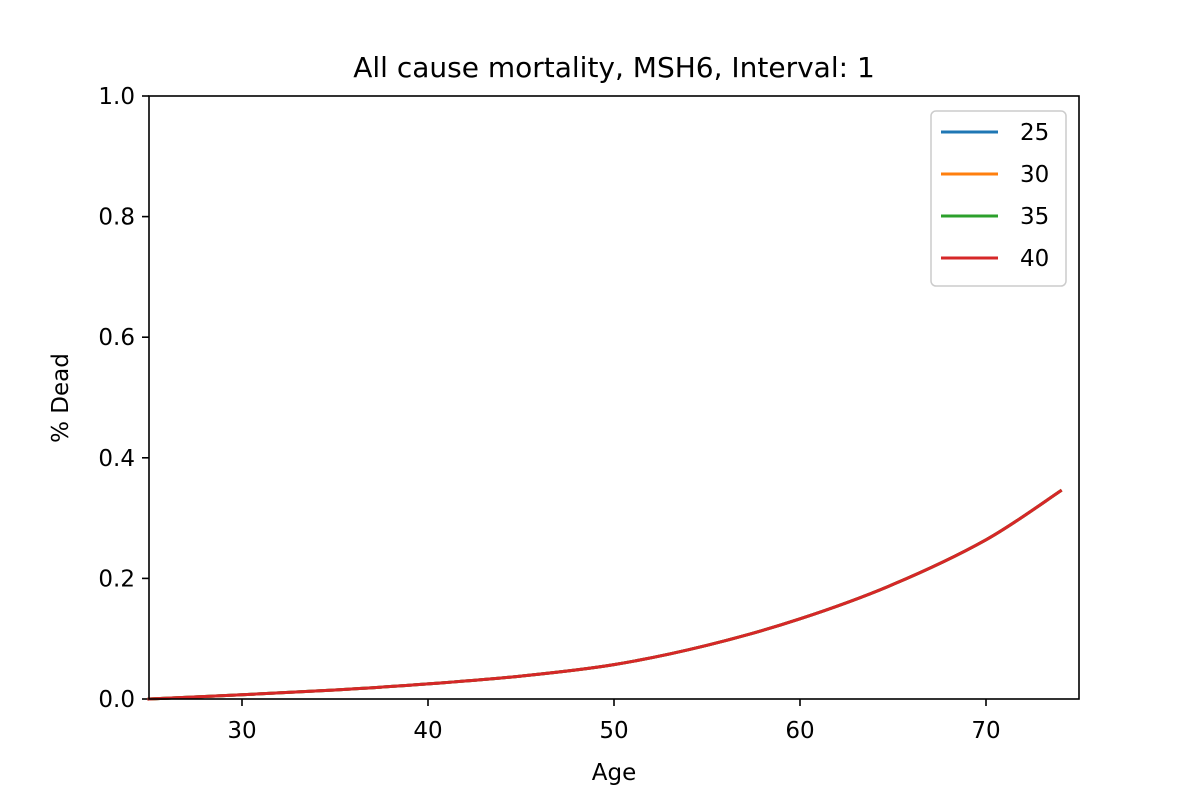 The image size is (1200, 800). What do you see at coordinates (985, 731) in the screenshot?
I see `x-tick-label: 70` at bounding box center [985, 731].